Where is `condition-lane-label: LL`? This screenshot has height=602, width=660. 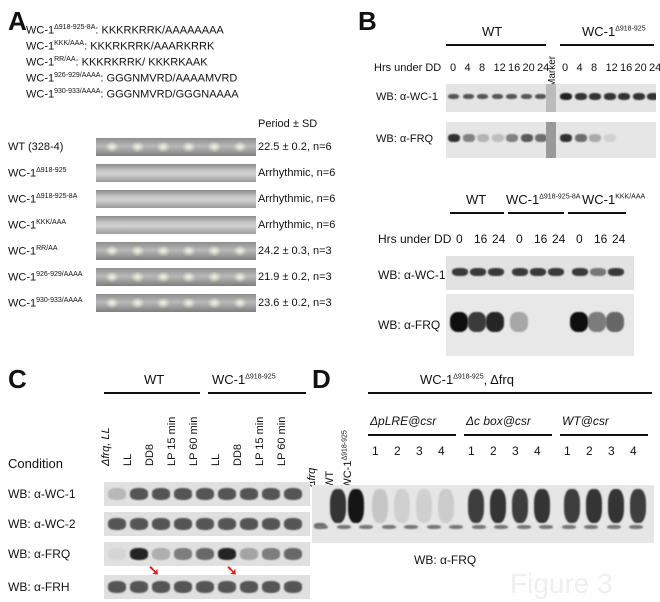
condition-lane-label: LL is located at coordinates (216, 459).